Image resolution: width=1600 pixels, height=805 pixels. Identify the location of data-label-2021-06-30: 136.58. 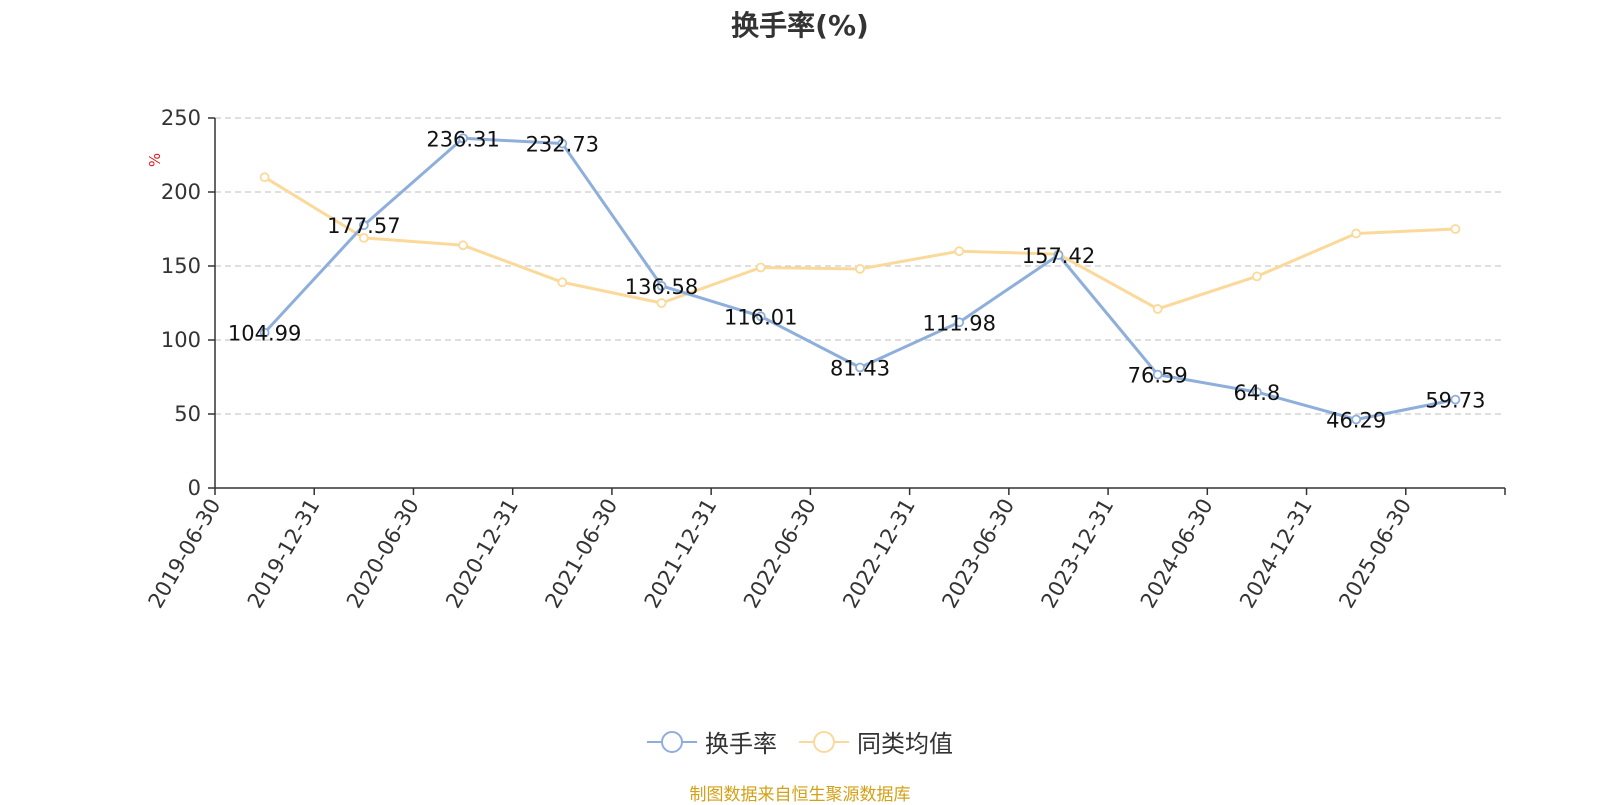
(661, 287).